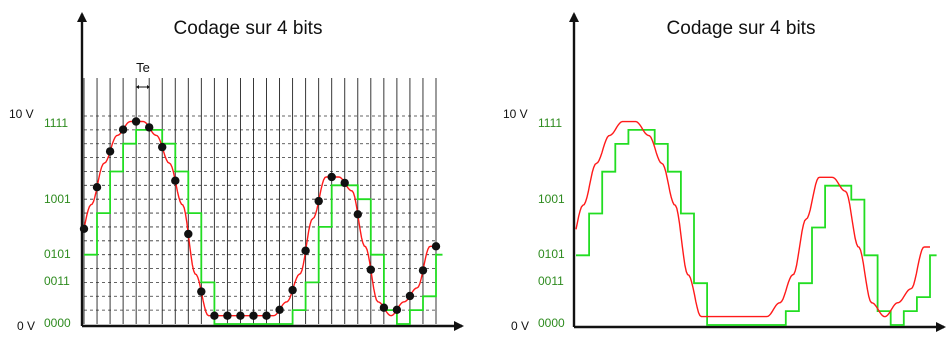 The image size is (950, 338). I want to click on left-panel-title: Codage sur 4 bits, so click(248, 28).